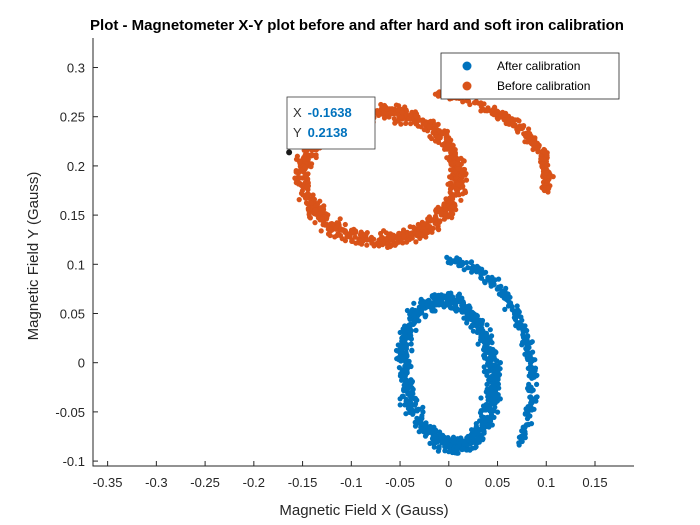 The height and width of the screenshot is (525, 700). I want to click on datatip-marker, so click(289, 152).